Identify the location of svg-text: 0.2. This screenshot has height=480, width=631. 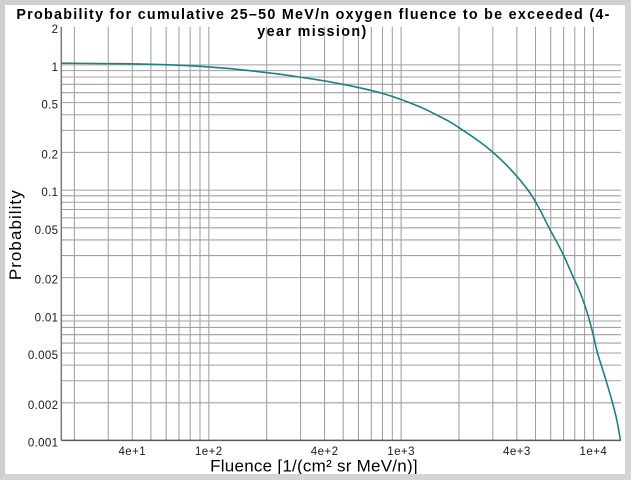
(49, 155).